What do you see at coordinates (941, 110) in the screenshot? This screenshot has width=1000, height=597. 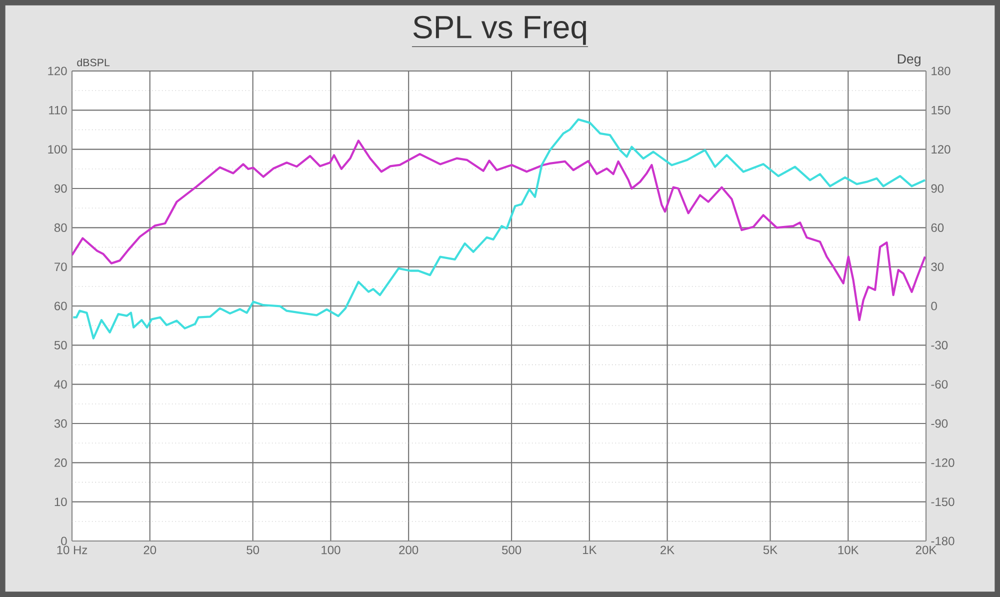 I see `y2-tick-label: 150` at bounding box center [941, 110].